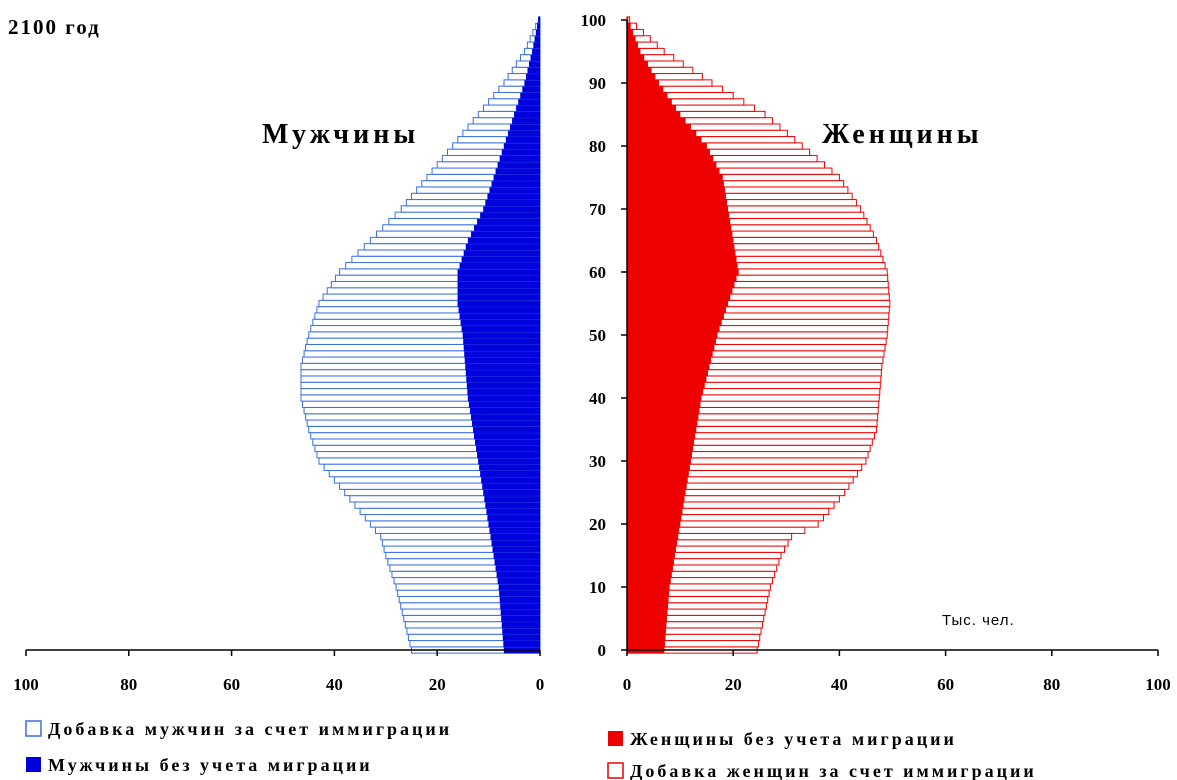  What do you see at coordinates (597, 398) in the screenshot?
I see `age-tick-label-40: 40` at bounding box center [597, 398].